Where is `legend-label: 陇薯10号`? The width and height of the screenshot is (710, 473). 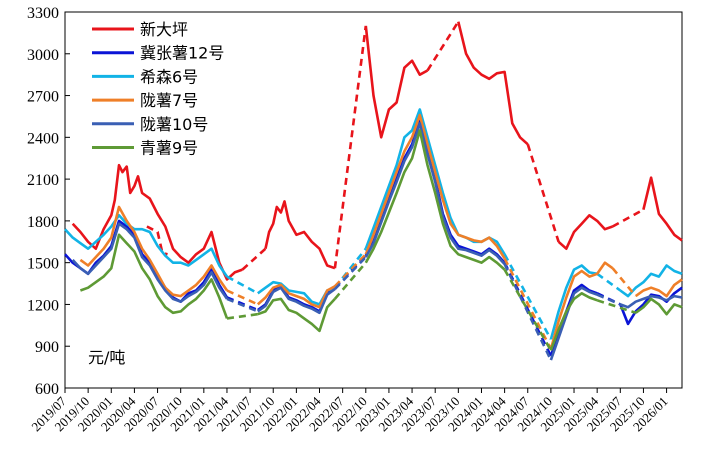 legend-label: 陇薯10号 is located at coordinates (174, 124).